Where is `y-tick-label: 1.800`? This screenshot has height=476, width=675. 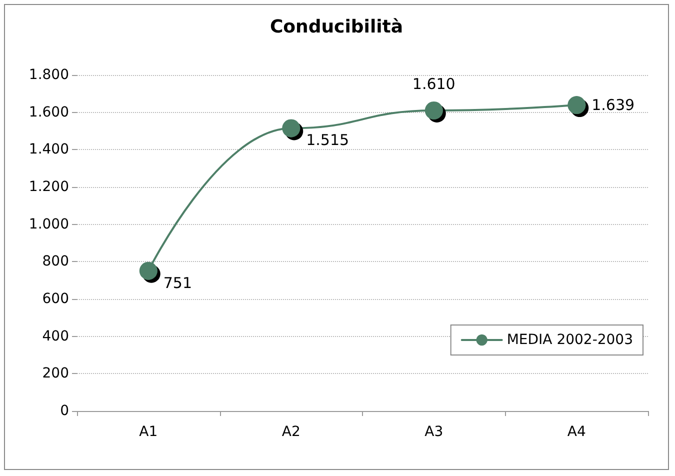 y-tick-label: 1.800 is located at coordinates (48, 75).